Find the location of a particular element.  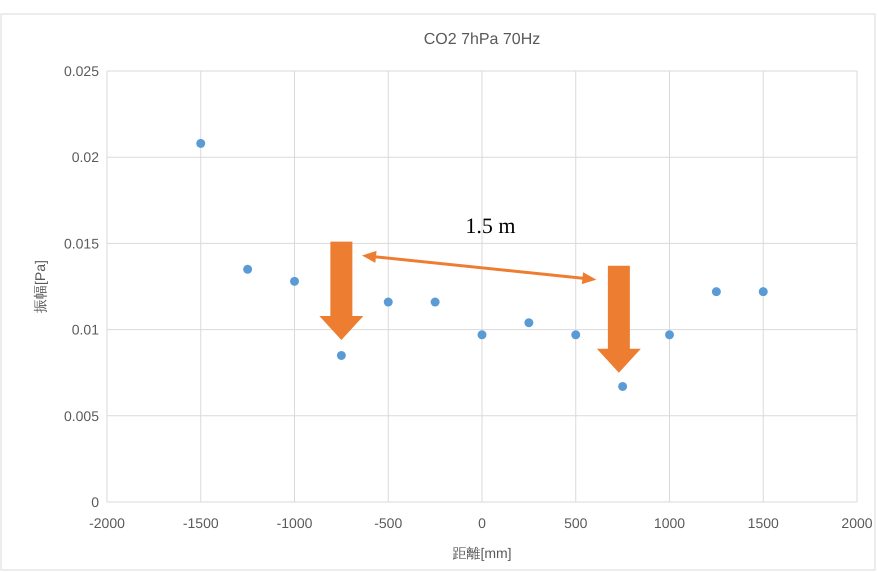

x-tick-label: 0 is located at coordinates (482, 523).